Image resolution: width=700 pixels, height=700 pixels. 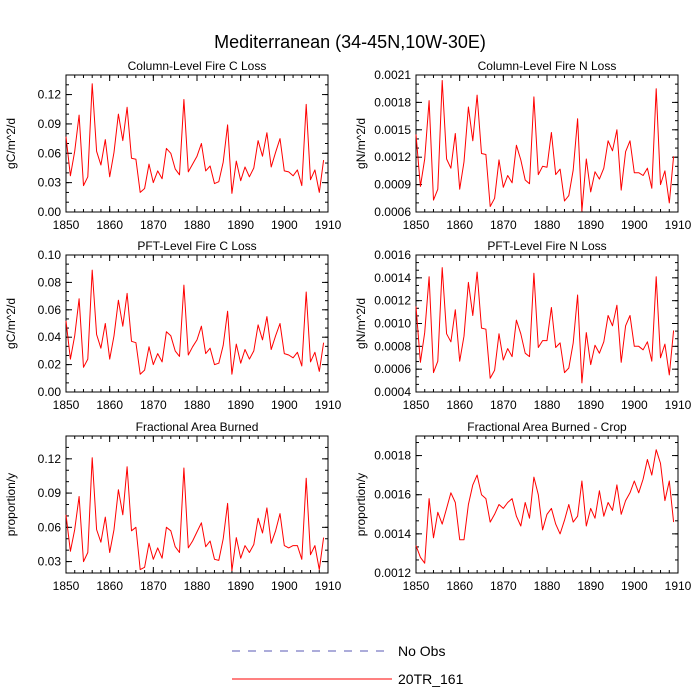 What do you see at coordinates (547, 66) in the screenshot?
I see `chart-title: Column-Level Fire N Loss` at bounding box center [547, 66].